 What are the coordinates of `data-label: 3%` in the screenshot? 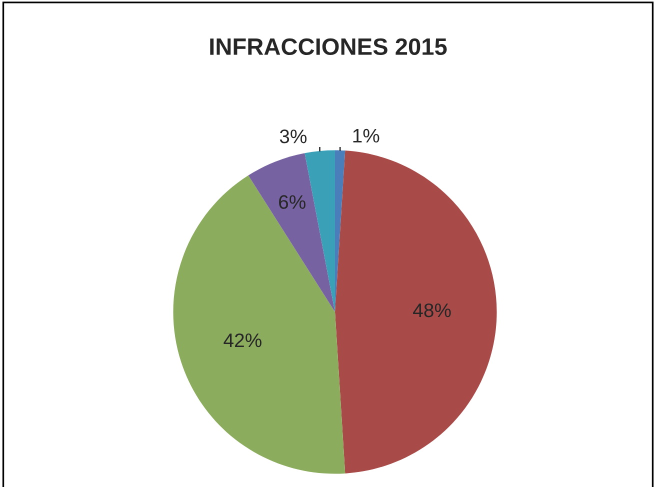 It's located at (293, 137).